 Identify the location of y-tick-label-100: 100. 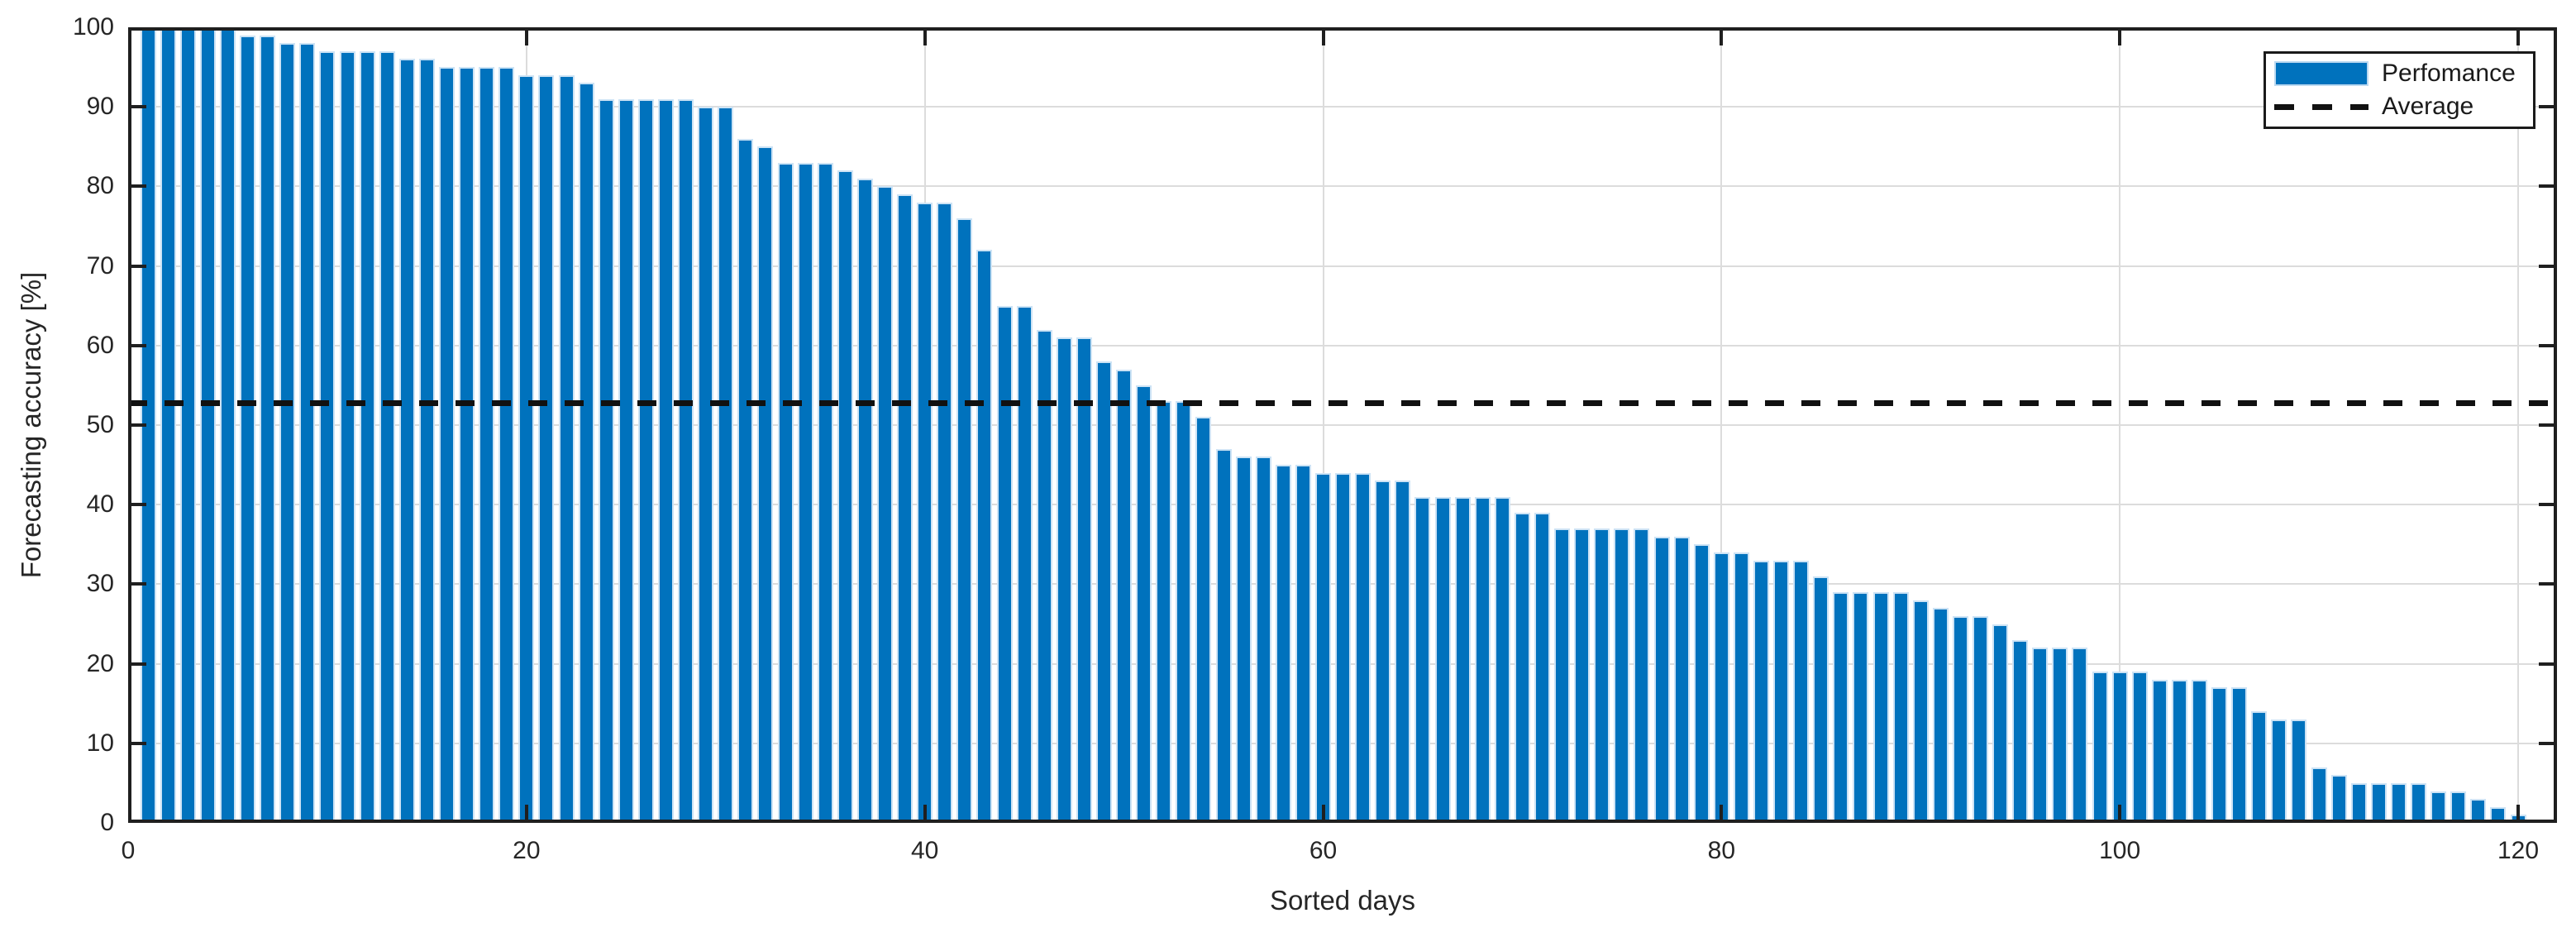
(93, 27).